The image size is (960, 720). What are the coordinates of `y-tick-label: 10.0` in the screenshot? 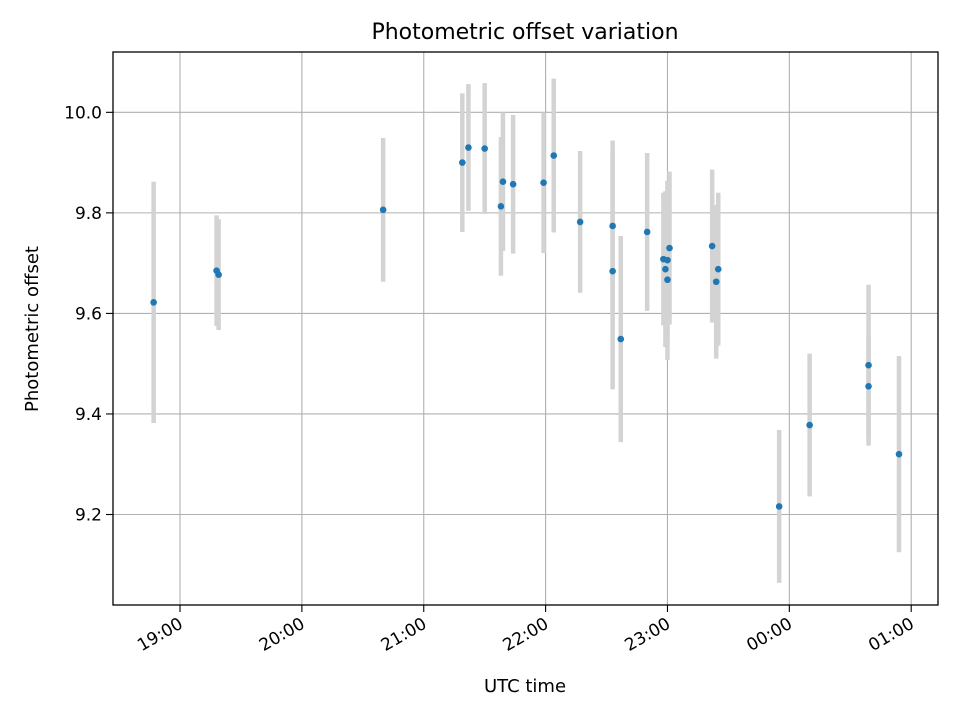 It's located at (83, 113).